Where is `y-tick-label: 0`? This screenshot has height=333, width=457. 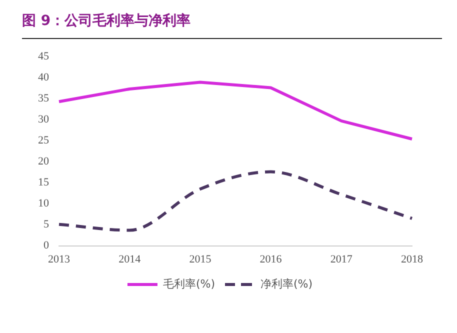 y-tick-label: 0 is located at coordinates (47, 246).